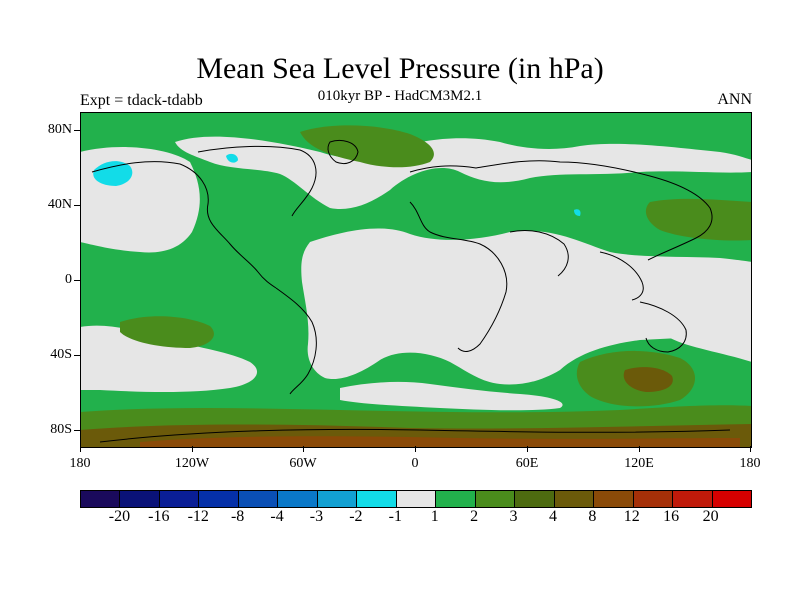 Image resolution: width=800 pixels, height=600 pixels. What do you see at coordinates (631, 516) in the screenshot?
I see `colorbar-label: 12` at bounding box center [631, 516].